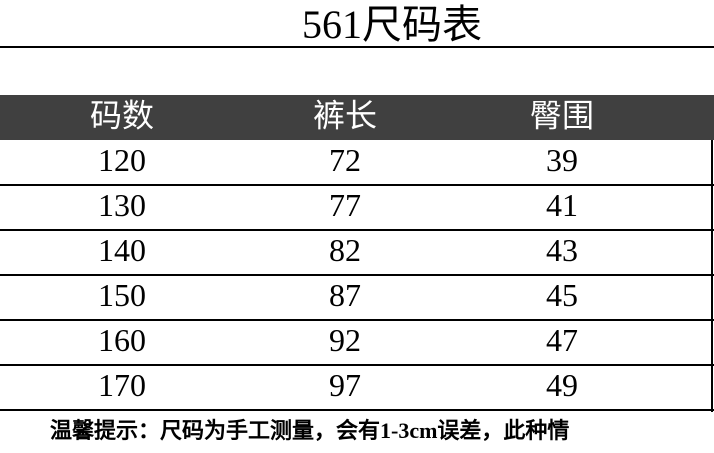 This screenshot has width=714, height=453. What do you see at coordinates (122, 205) in the screenshot?
I see `table-cell: 130` at bounding box center [122, 205].